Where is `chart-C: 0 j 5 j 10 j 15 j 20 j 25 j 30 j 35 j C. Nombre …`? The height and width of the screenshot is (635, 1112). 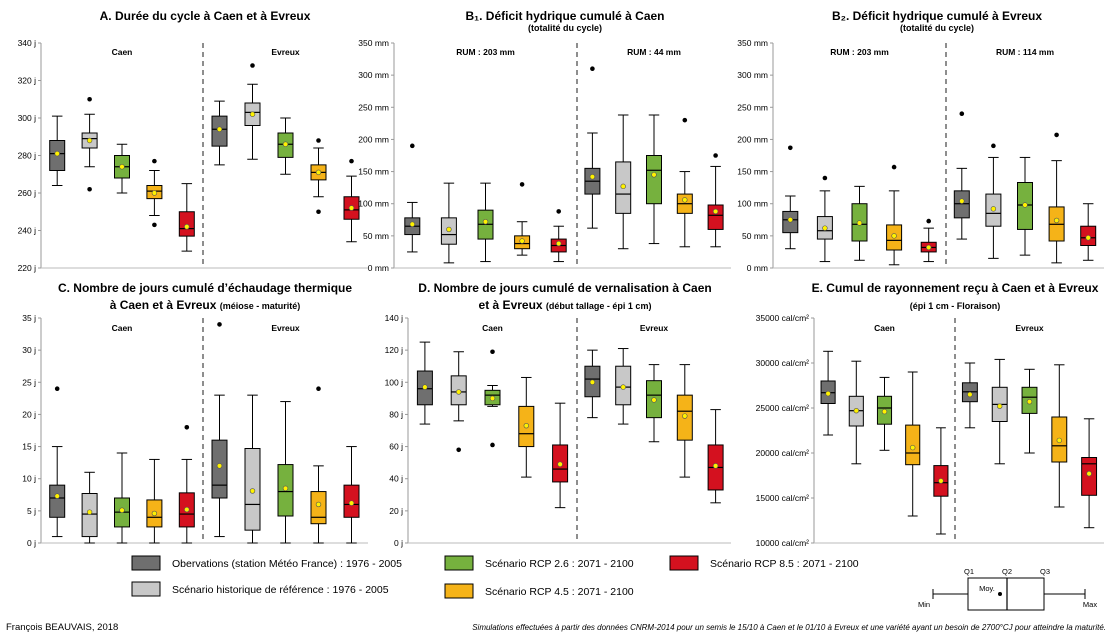 chart-C: 0 j 5 j 10 j 15 j 20 j 25 j 30 j 35 j C. Nombre … is located at coordinates (195, 414).